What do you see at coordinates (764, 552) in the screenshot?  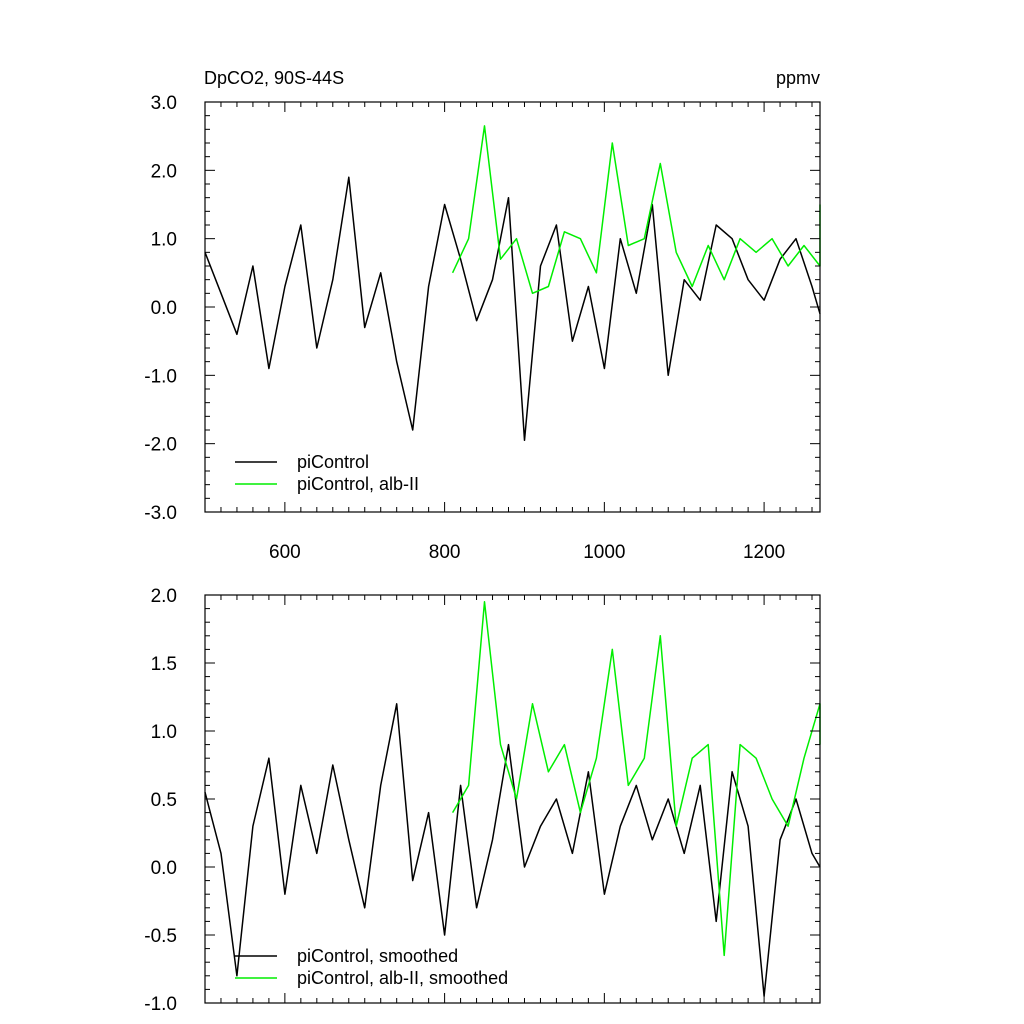 I see `x-tick-label: 1200` at bounding box center [764, 552].